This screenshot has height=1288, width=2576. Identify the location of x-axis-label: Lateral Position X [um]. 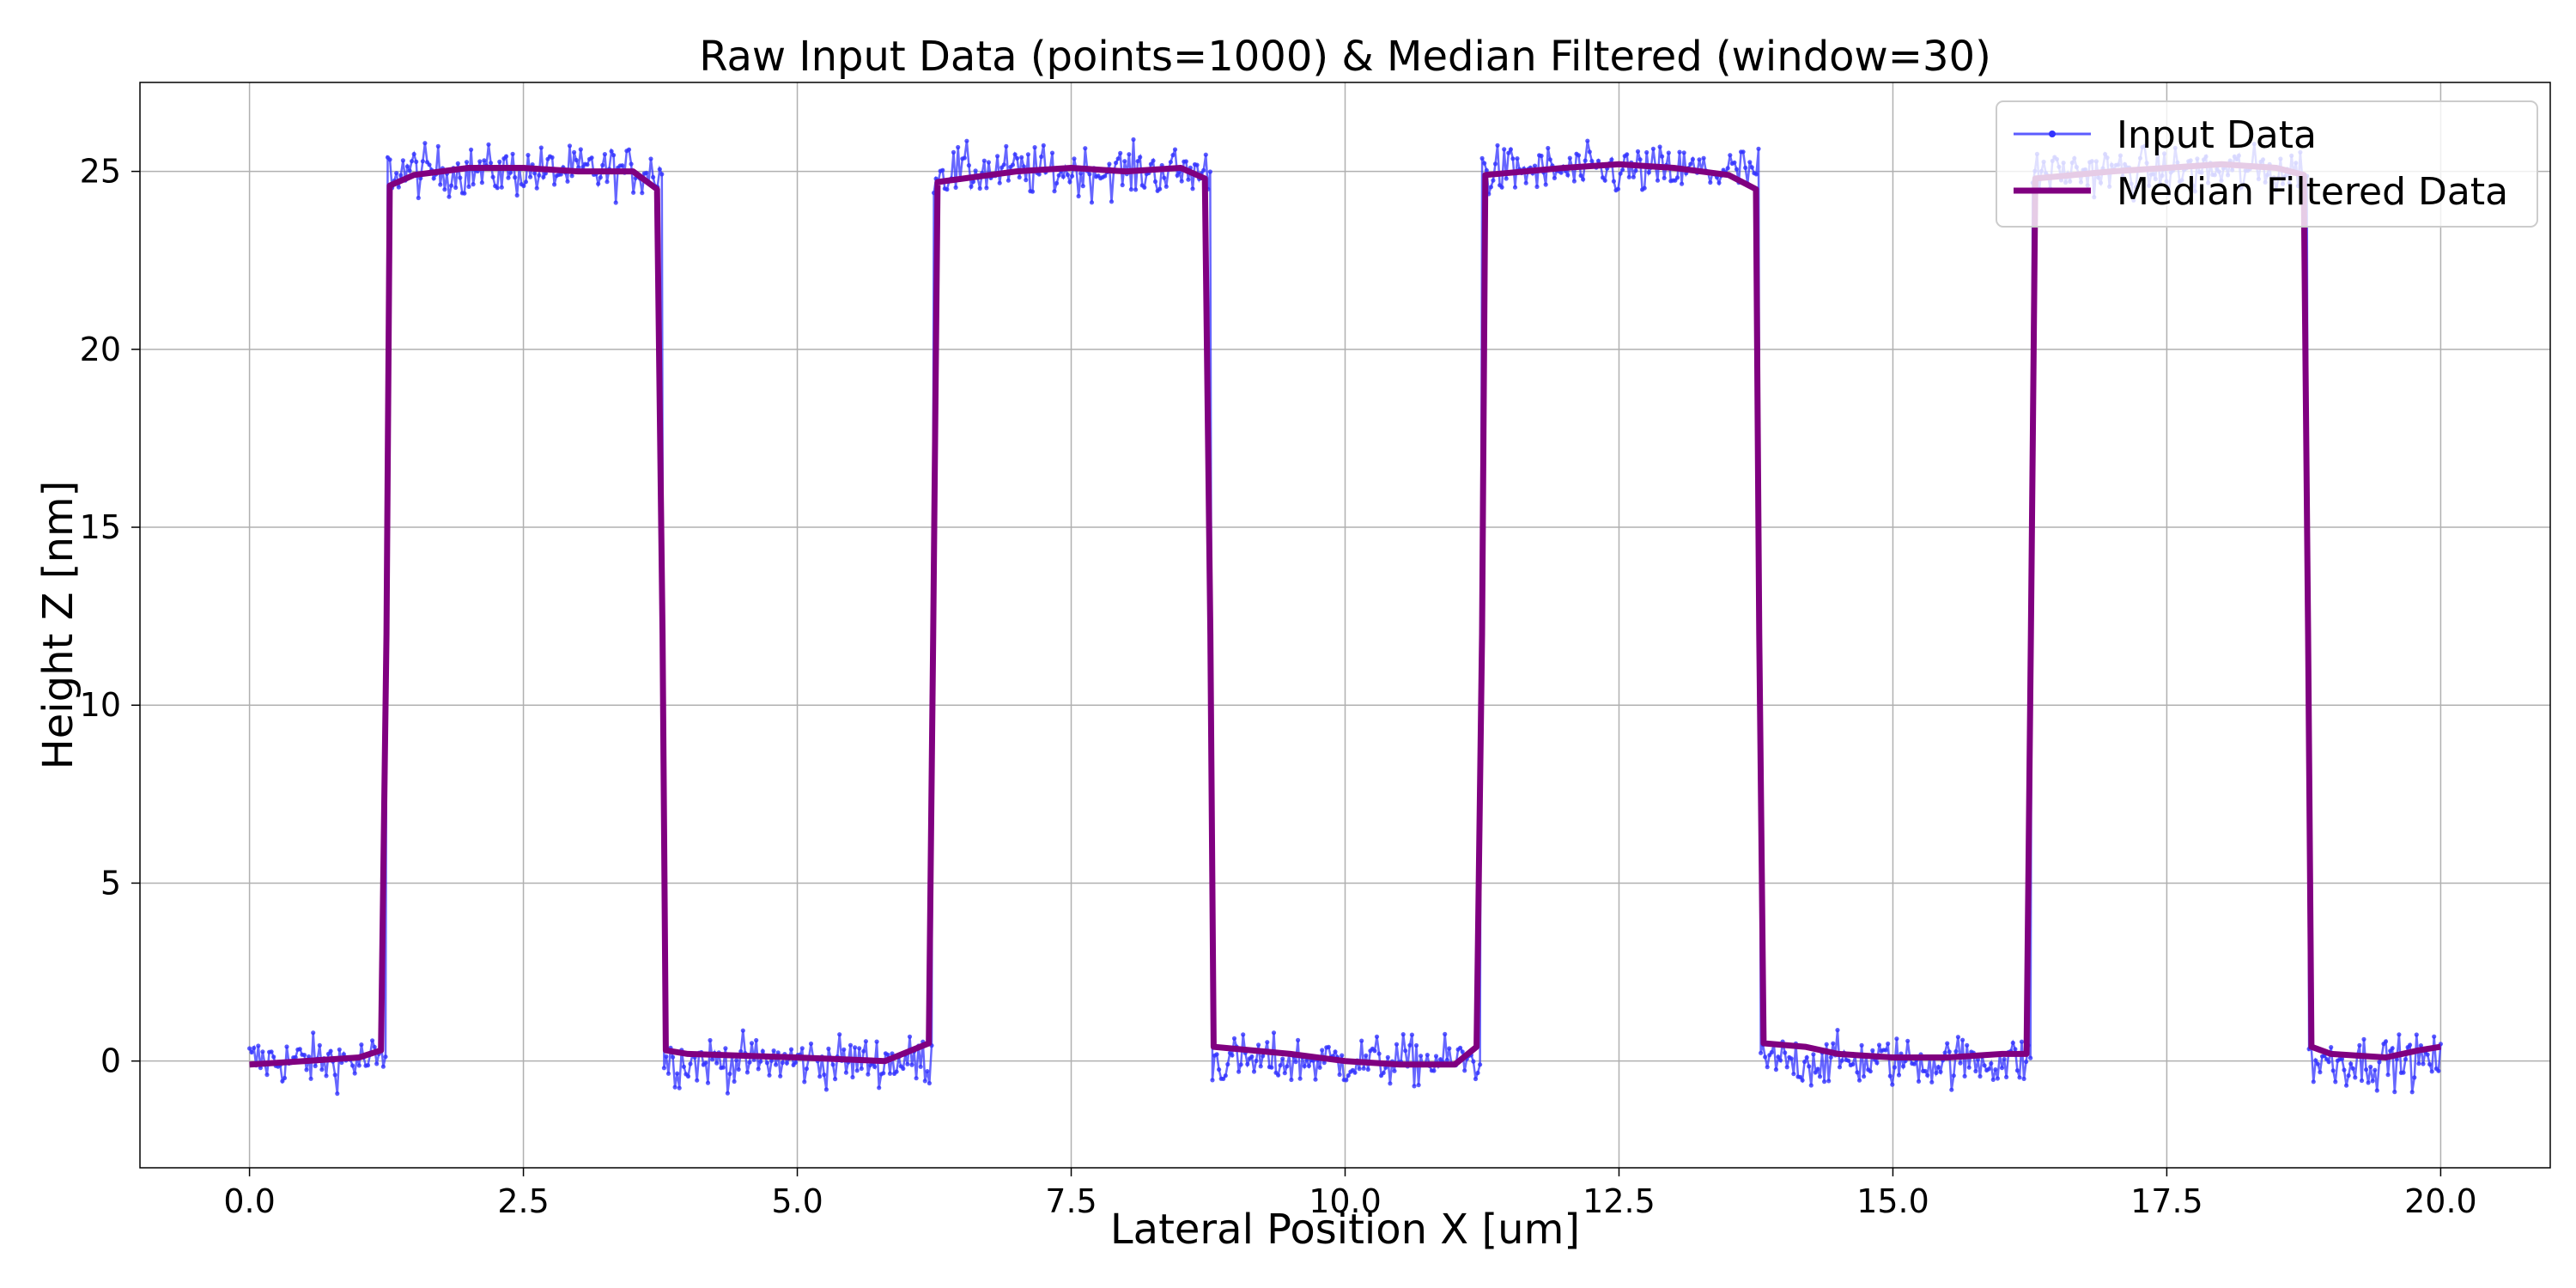
(1345, 1230).